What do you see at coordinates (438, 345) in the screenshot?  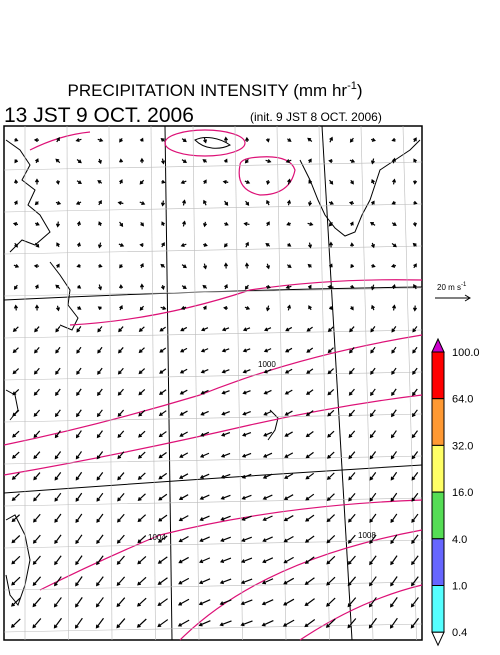 I see `colorbar-top` at bounding box center [438, 345].